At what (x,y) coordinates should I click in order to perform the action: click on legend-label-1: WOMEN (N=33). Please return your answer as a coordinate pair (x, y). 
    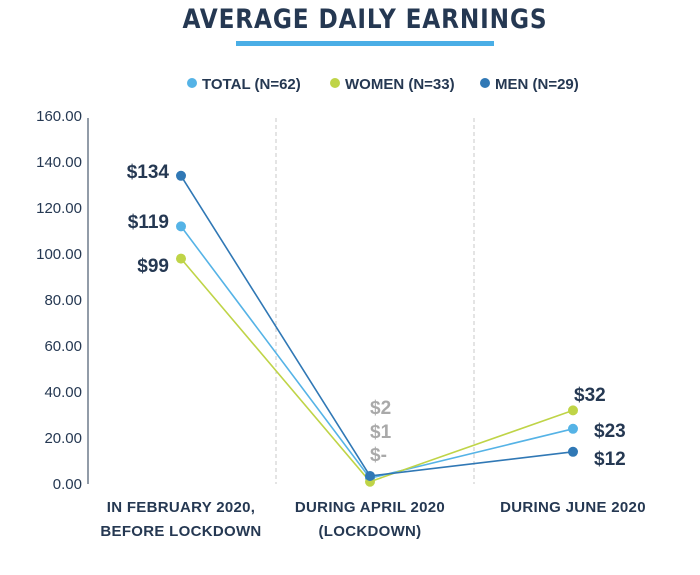
    Looking at the image, I should click on (400, 84).